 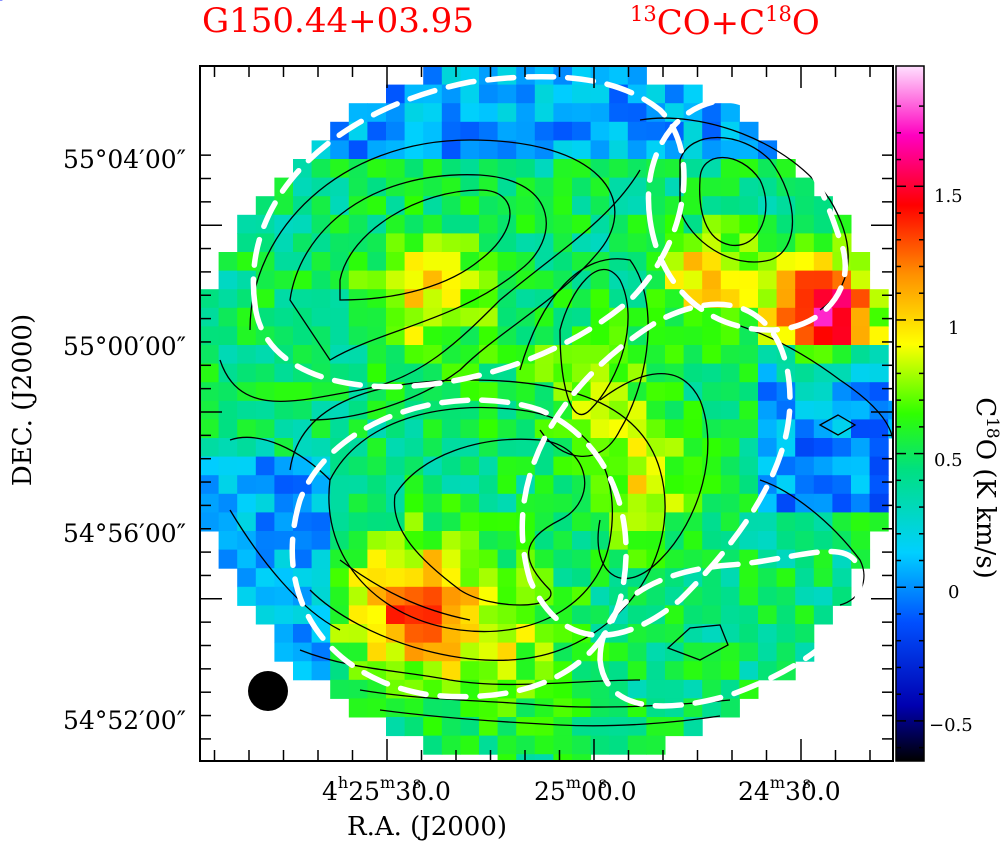 What do you see at coordinates (733, 201) in the screenshot?
I see `contour` at bounding box center [733, 201].